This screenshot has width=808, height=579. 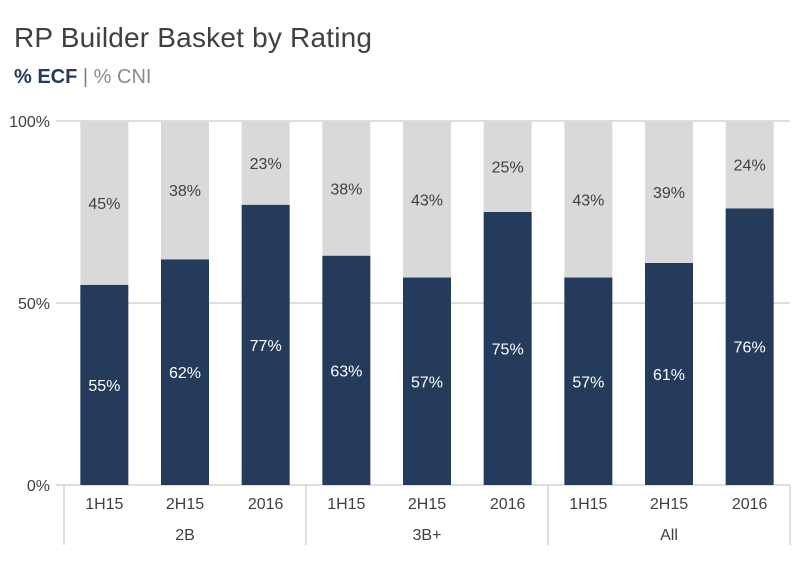 I want to click on data-label-ecf: 75%, so click(x=508, y=350).